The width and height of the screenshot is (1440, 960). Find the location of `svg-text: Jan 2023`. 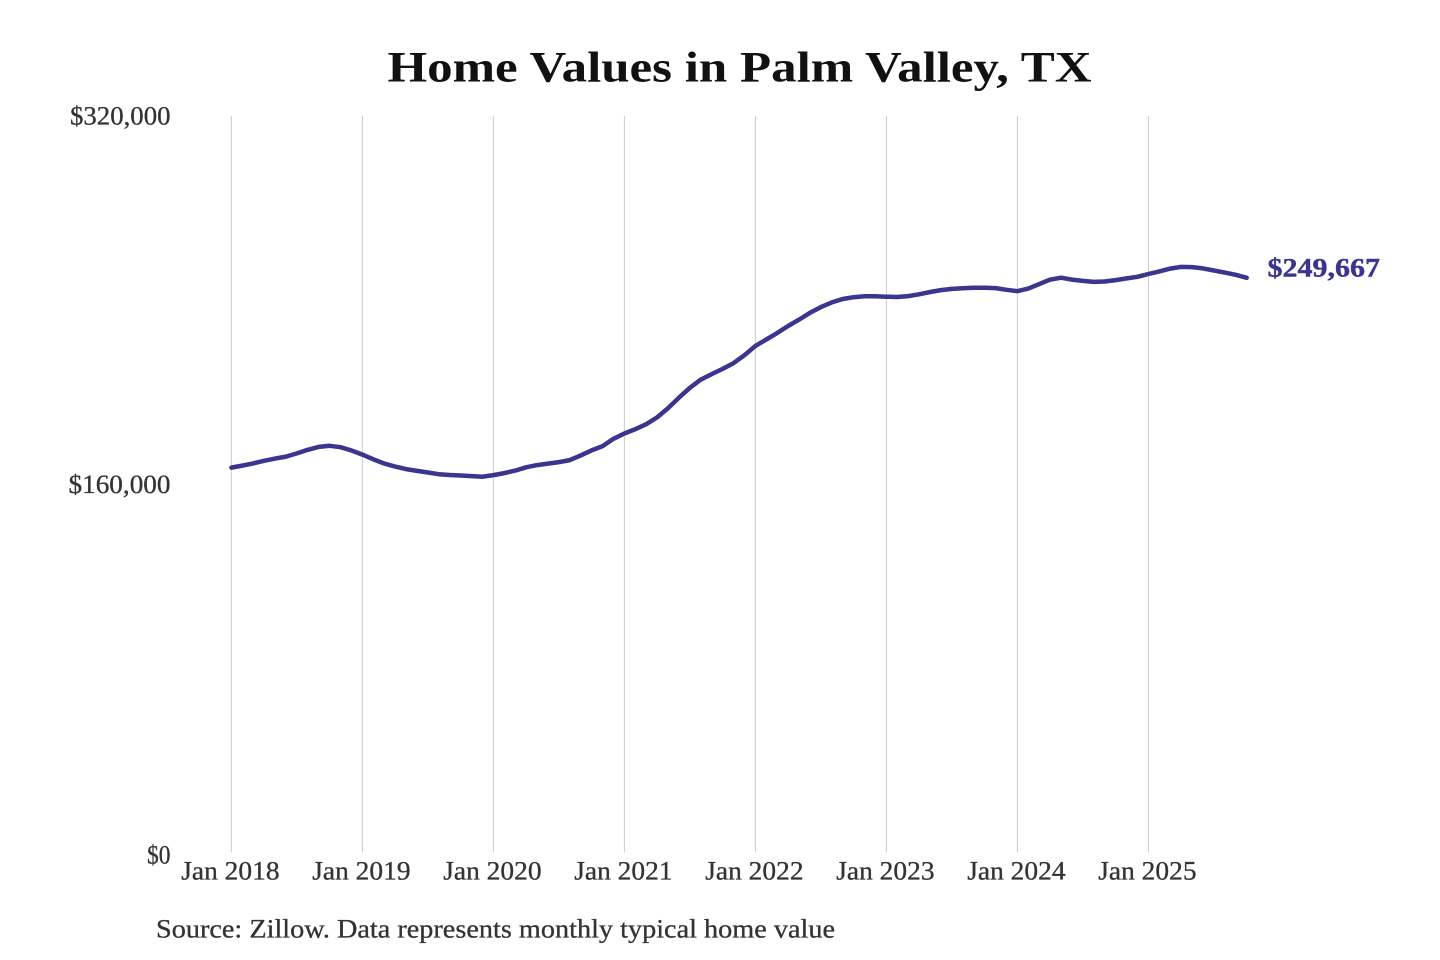

svg-text: Jan 2023 is located at coordinates (885, 870).